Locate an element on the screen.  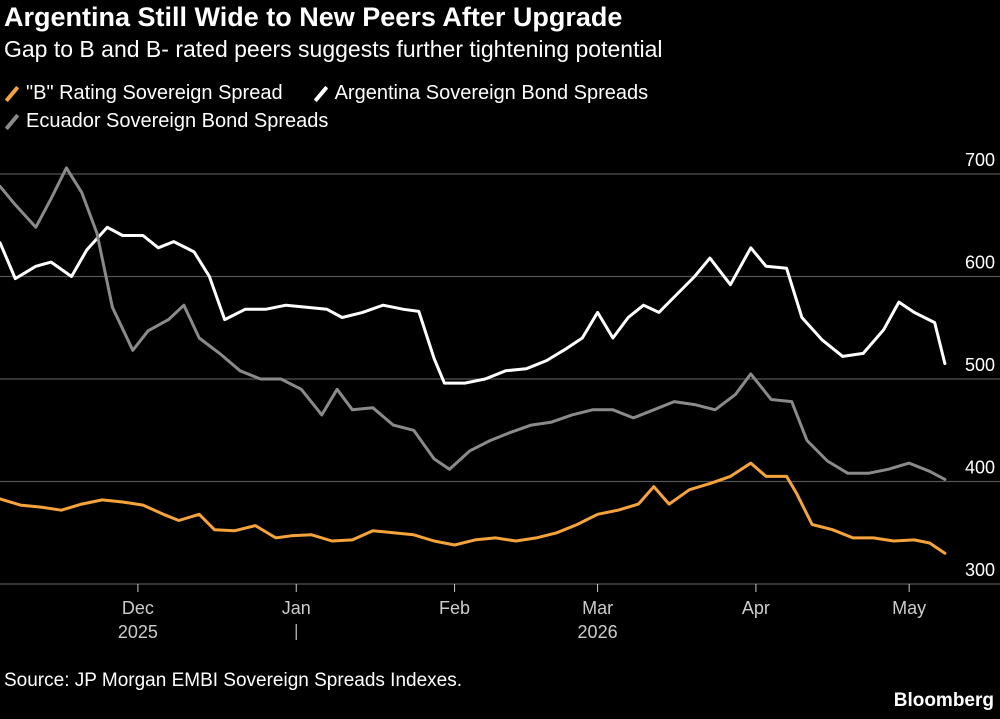
x-tick-label: Mar is located at coordinates (597, 608).